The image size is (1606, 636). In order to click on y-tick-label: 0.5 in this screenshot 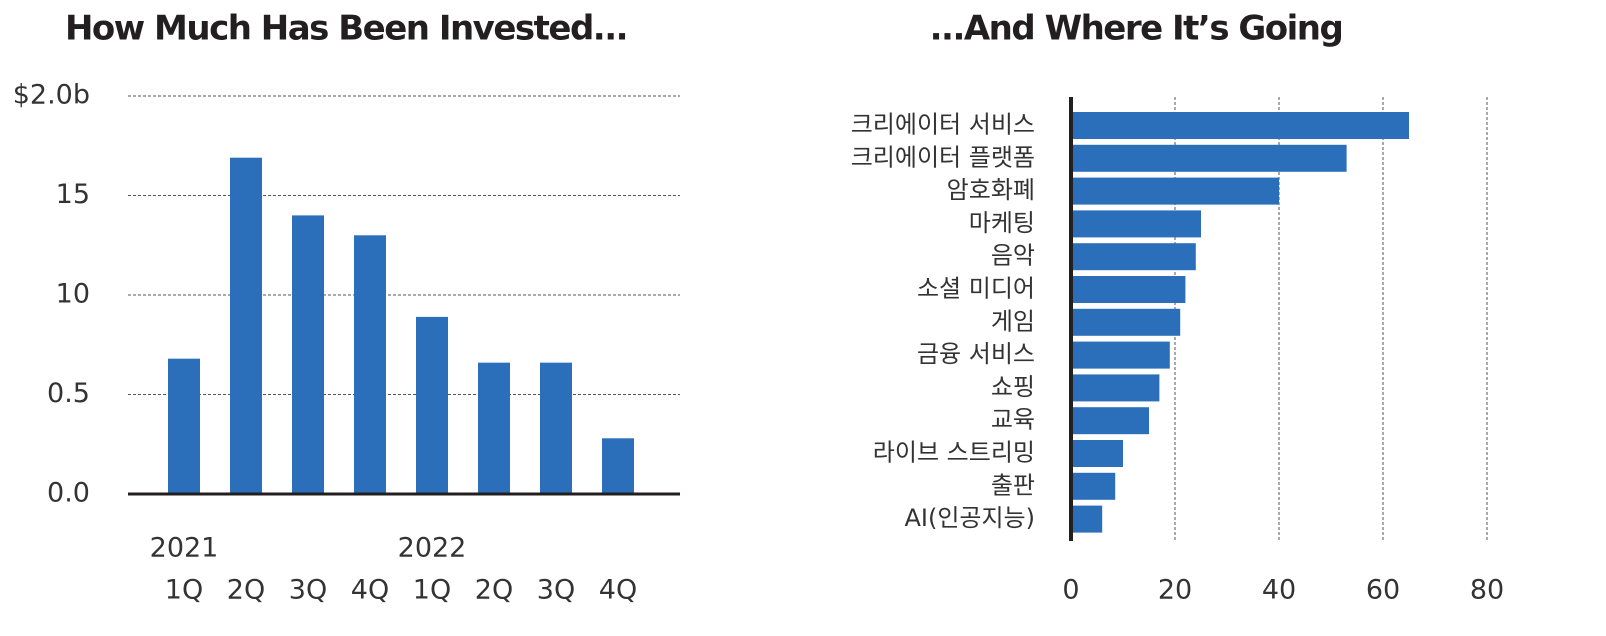, I will do `click(68, 393)`.